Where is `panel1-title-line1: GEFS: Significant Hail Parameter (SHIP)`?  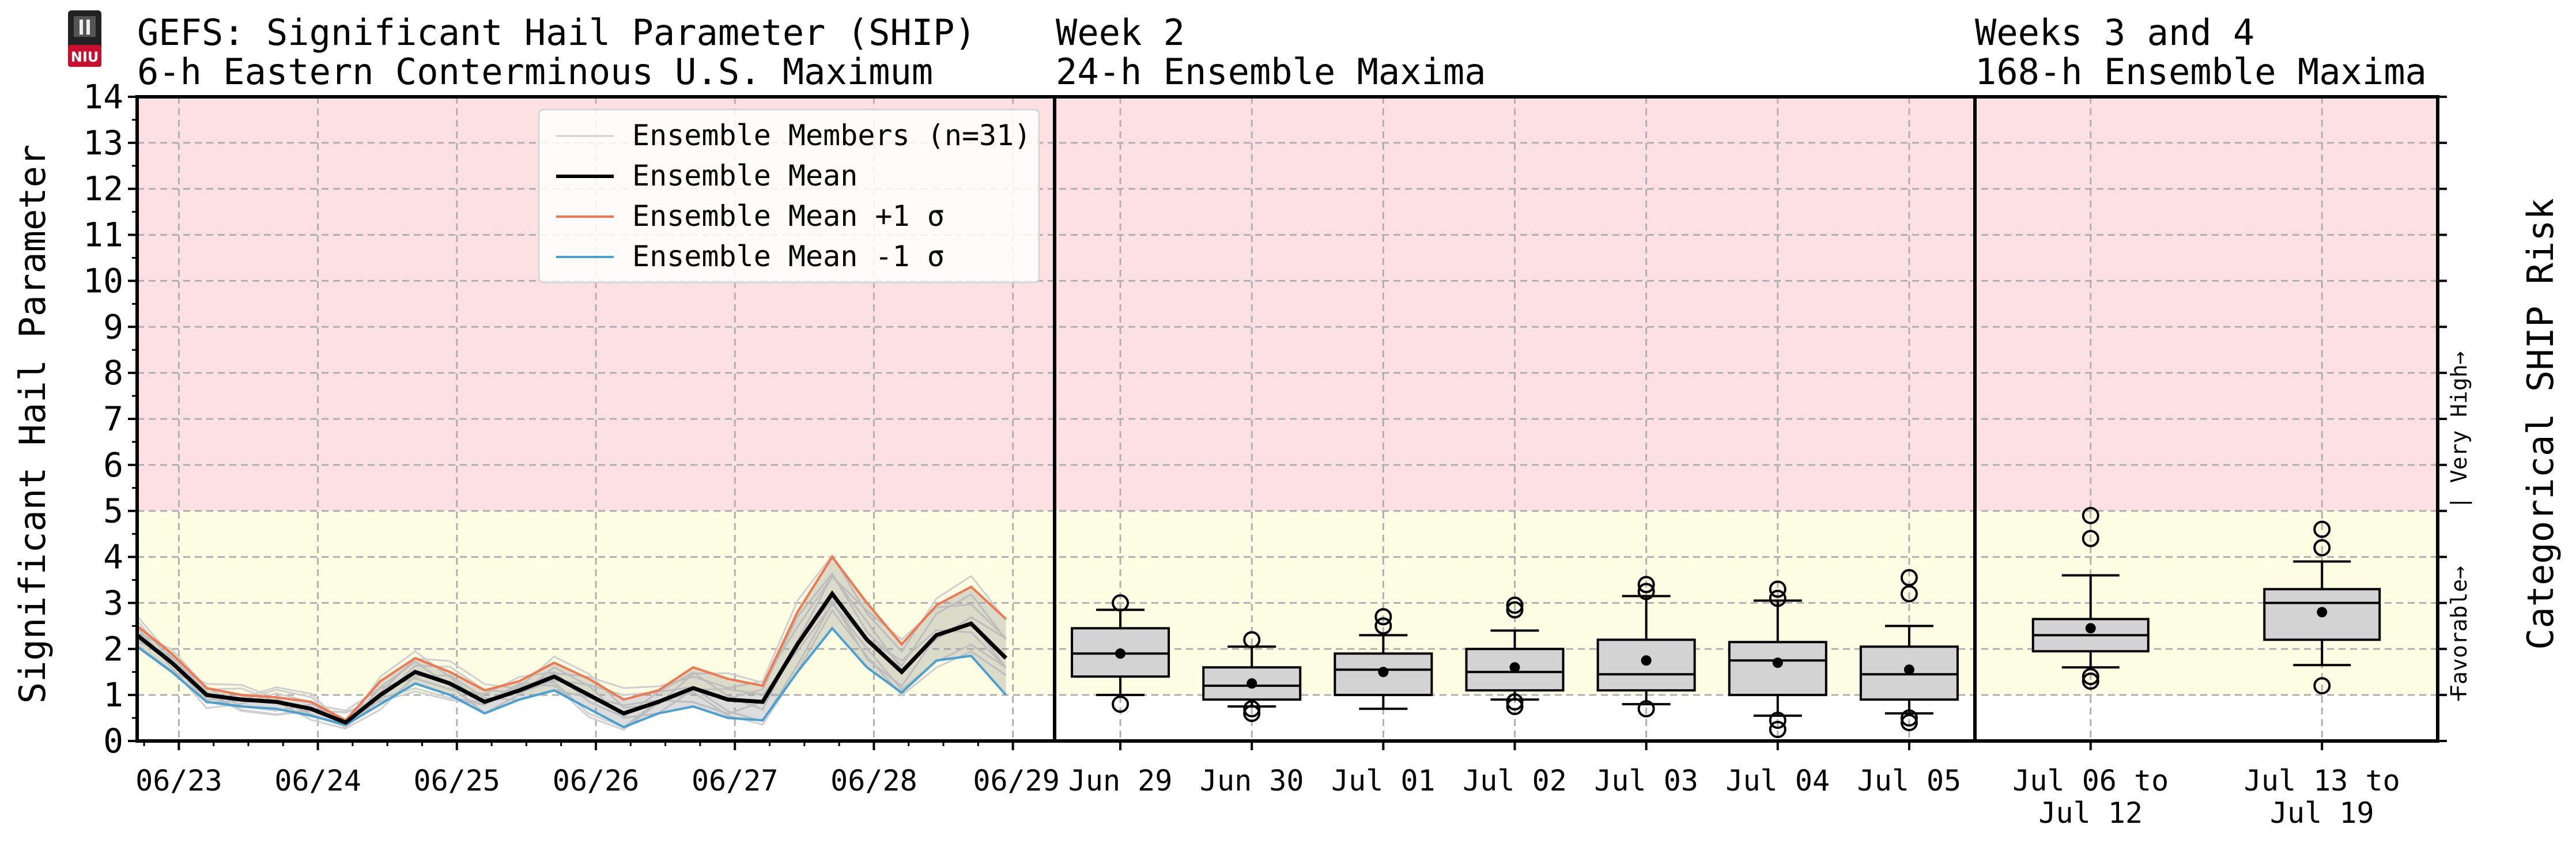
panel1-title-line1: GEFS: Significant Hail Parameter (SHIP) is located at coordinates (556, 33).